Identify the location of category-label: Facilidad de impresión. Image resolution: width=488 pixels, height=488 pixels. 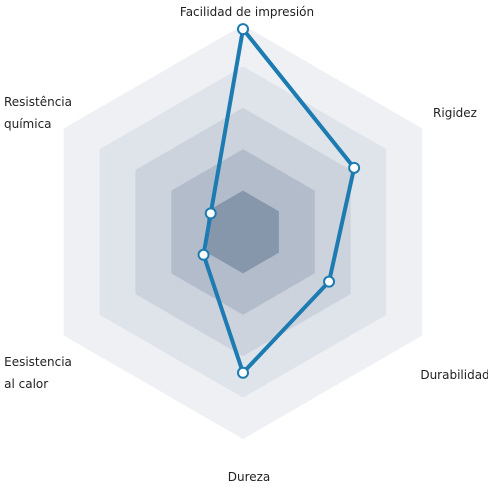
(247, 12).